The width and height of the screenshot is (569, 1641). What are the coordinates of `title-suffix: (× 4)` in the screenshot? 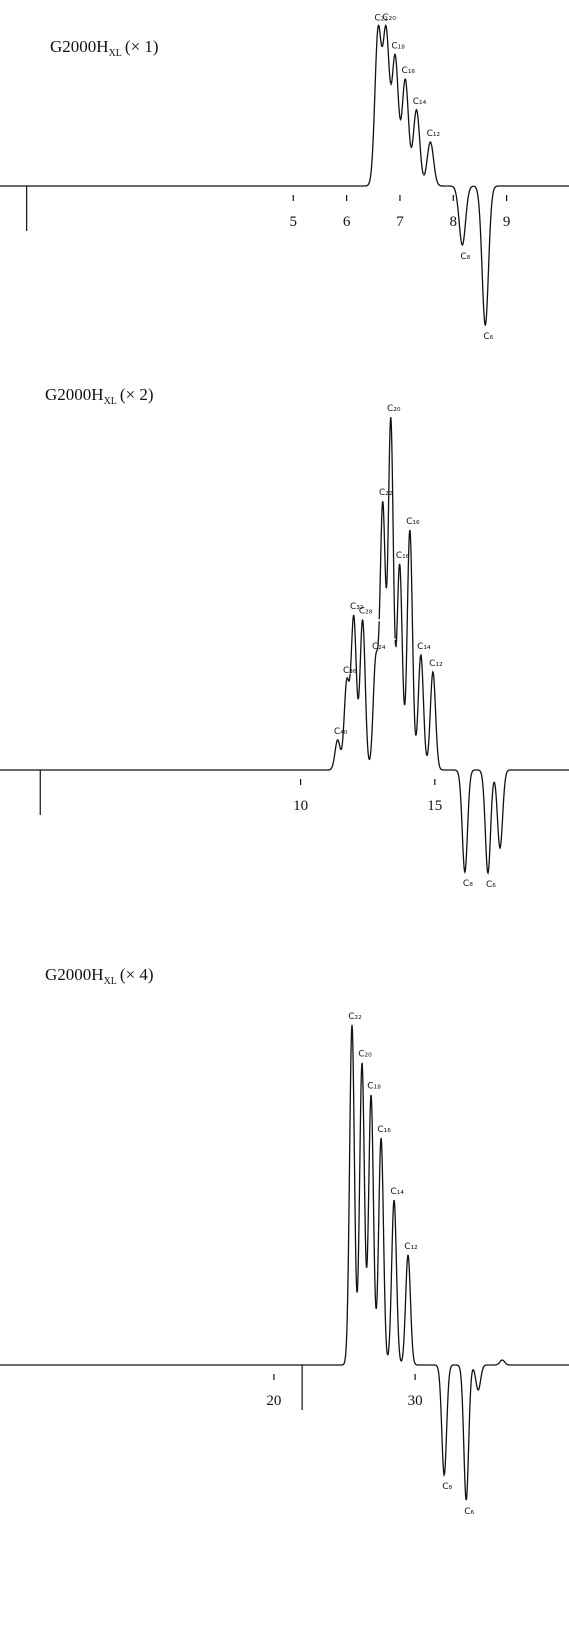 It's located at (137, 974).